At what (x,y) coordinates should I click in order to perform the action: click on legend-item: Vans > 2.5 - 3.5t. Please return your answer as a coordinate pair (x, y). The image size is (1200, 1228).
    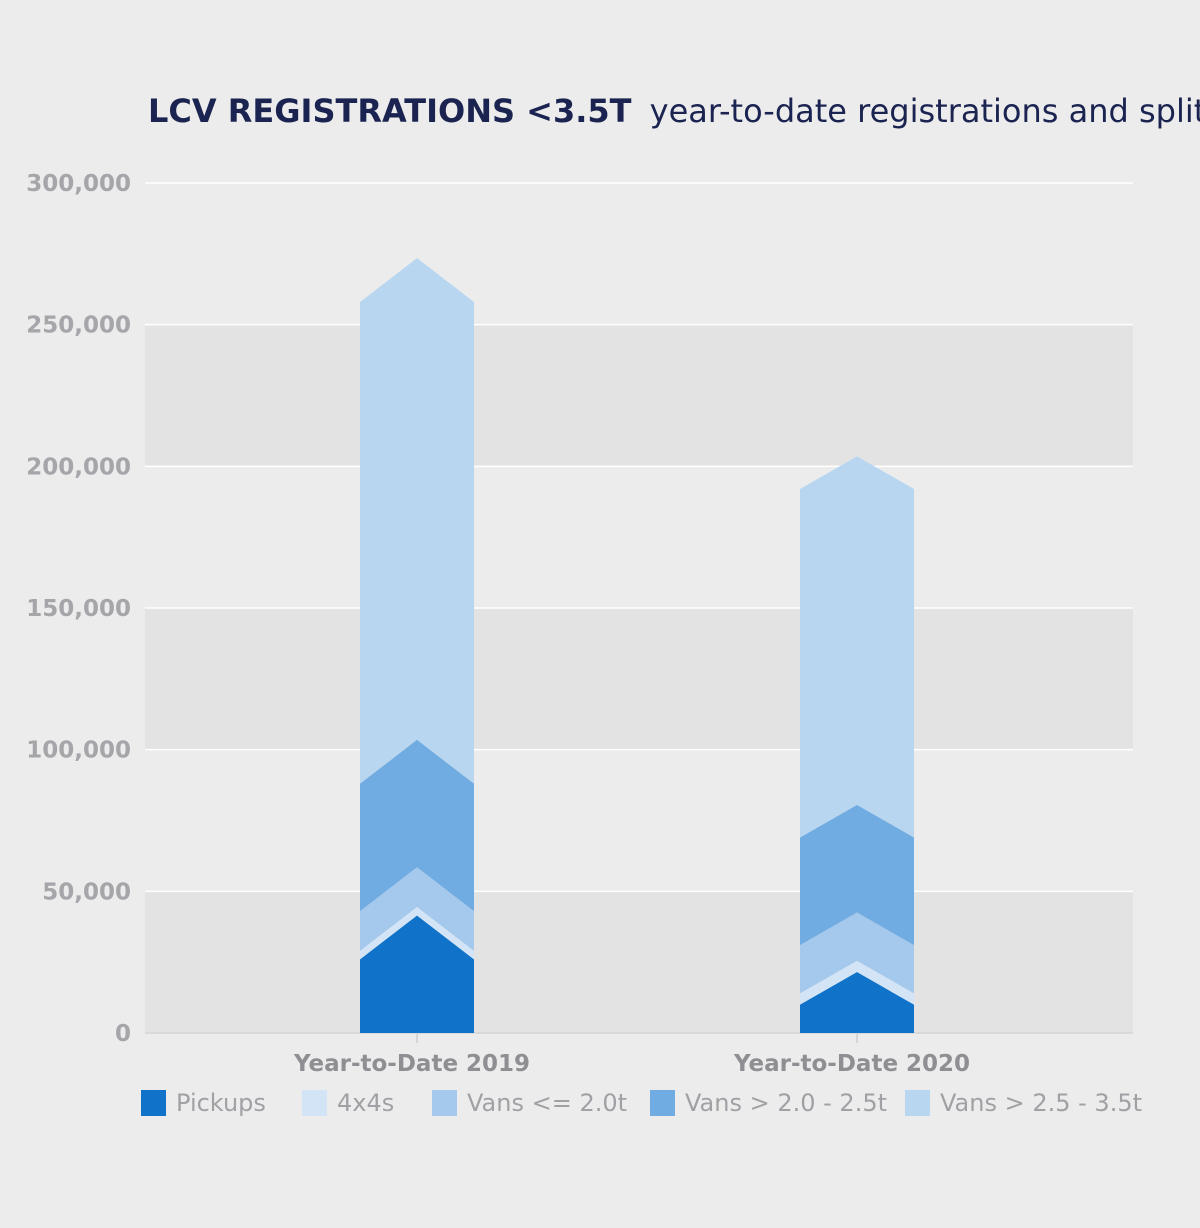
    Looking at the image, I should click on (1023, 1103).